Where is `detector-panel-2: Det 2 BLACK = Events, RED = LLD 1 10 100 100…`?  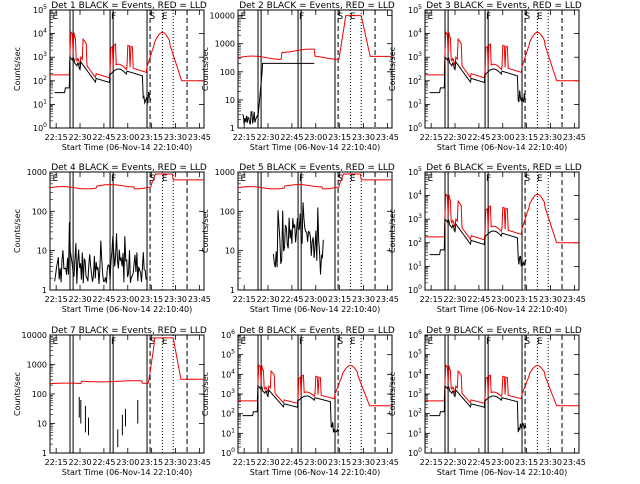
detector-panel-2: Det 2 BLACK = Events, RED = LLD 1 10 100 100… is located at coordinates (300, 76).